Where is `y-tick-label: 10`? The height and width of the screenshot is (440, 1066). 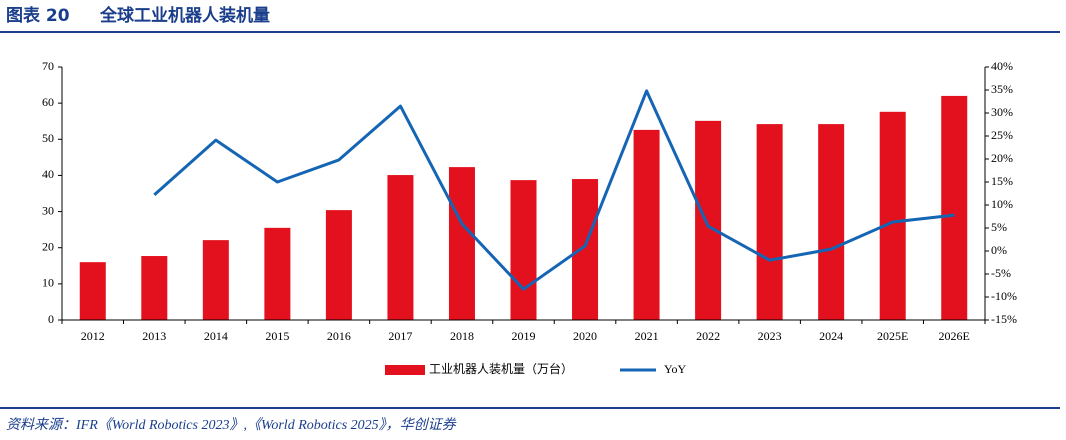 y-tick-label: 10 is located at coordinates (48, 283).